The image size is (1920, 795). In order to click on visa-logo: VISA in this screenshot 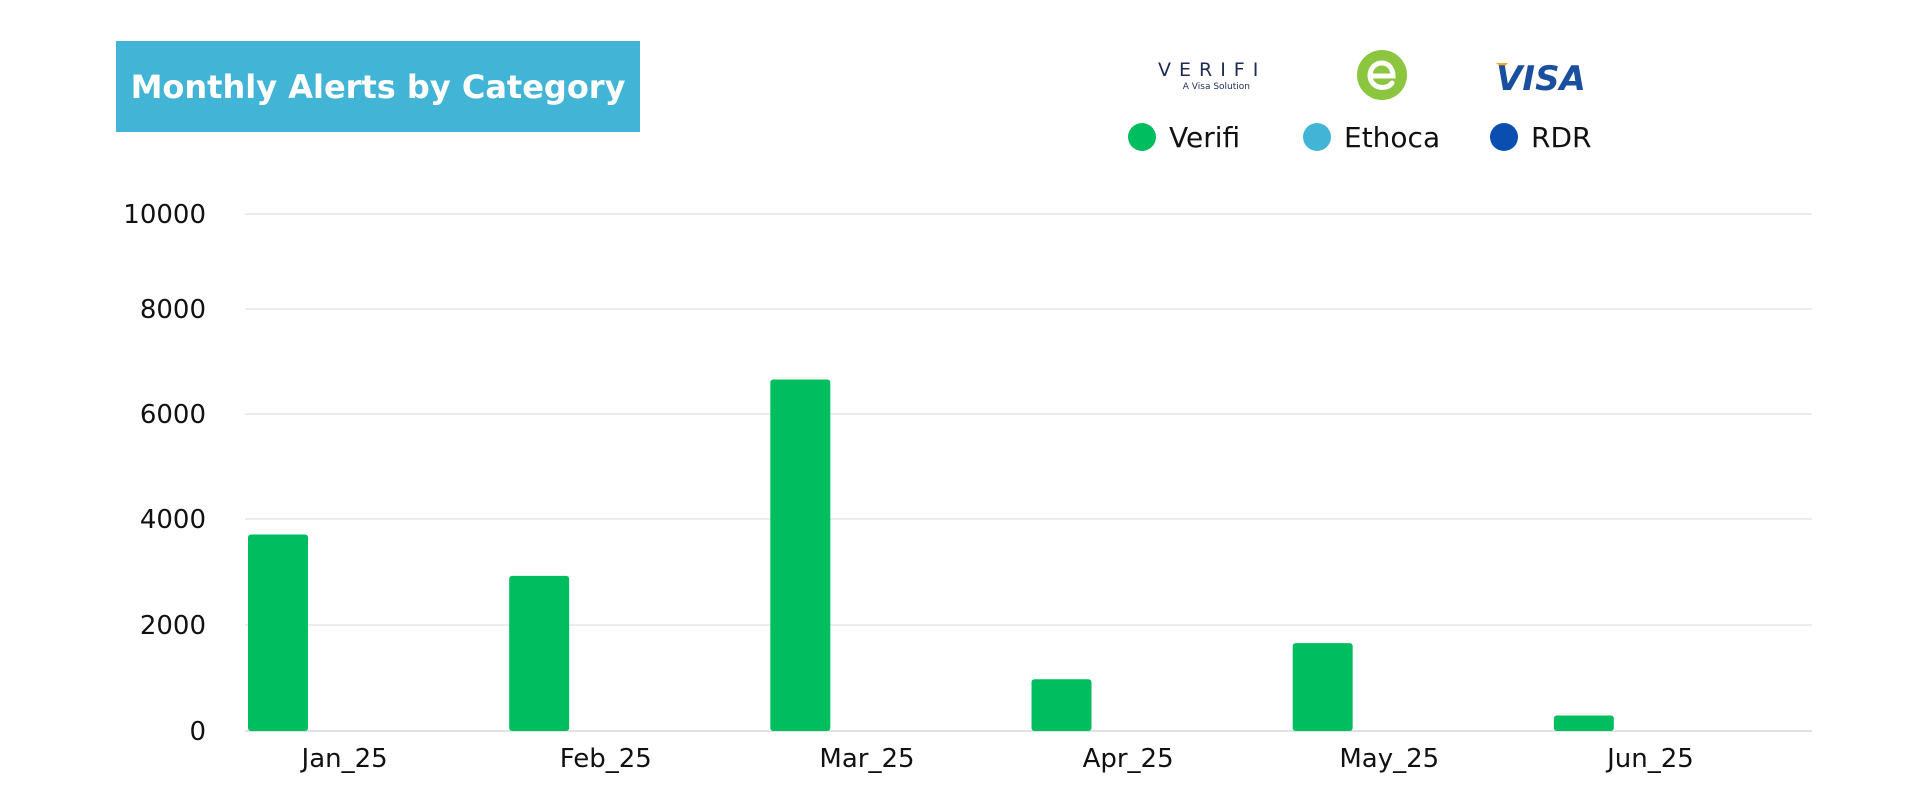, I will do `click(1541, 78)`.